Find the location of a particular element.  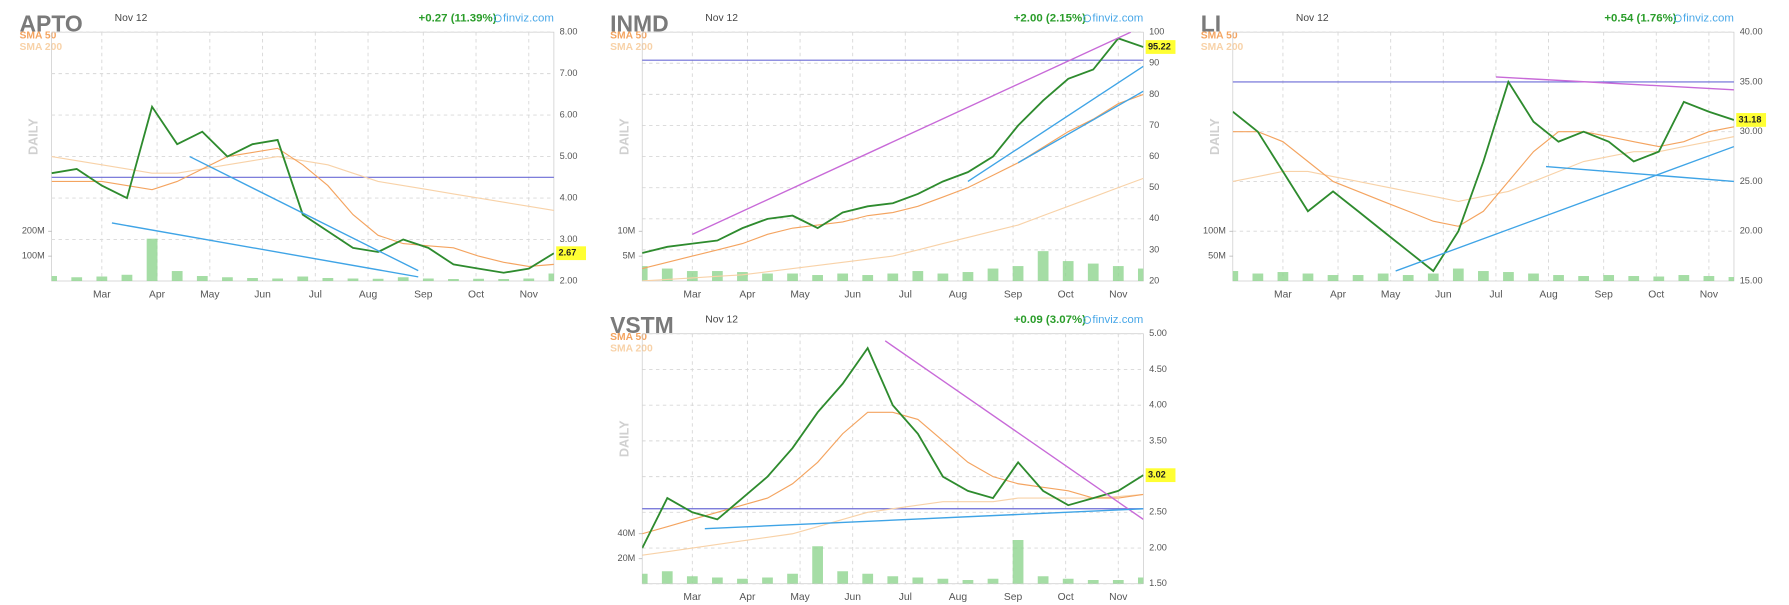

y-tick-label: 20.00 is located at coordinates (1751, 231).